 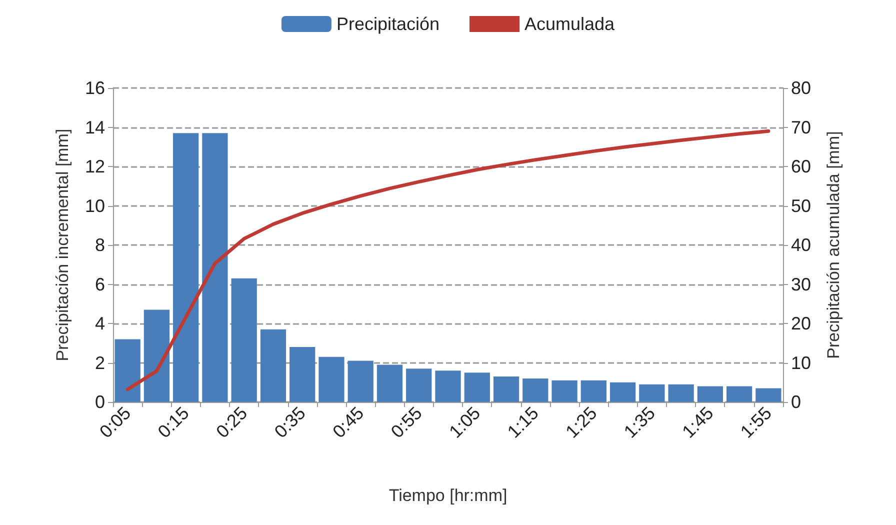 What do you see at coordinates (570, 24) in the screenshot?
I see `legend-label: Acumulada` at bounding box center [570, 24].